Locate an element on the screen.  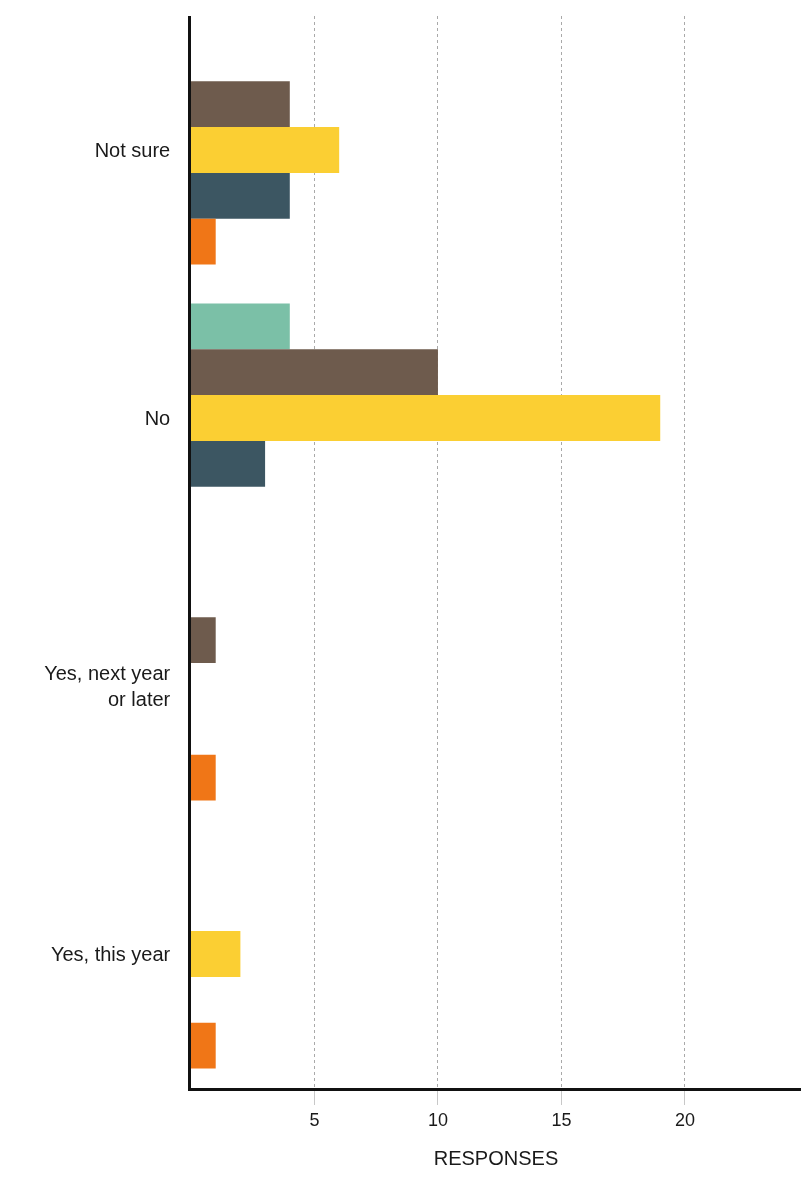
y-tick-label: Yes, next year or later is located at coordinates (107, 686).